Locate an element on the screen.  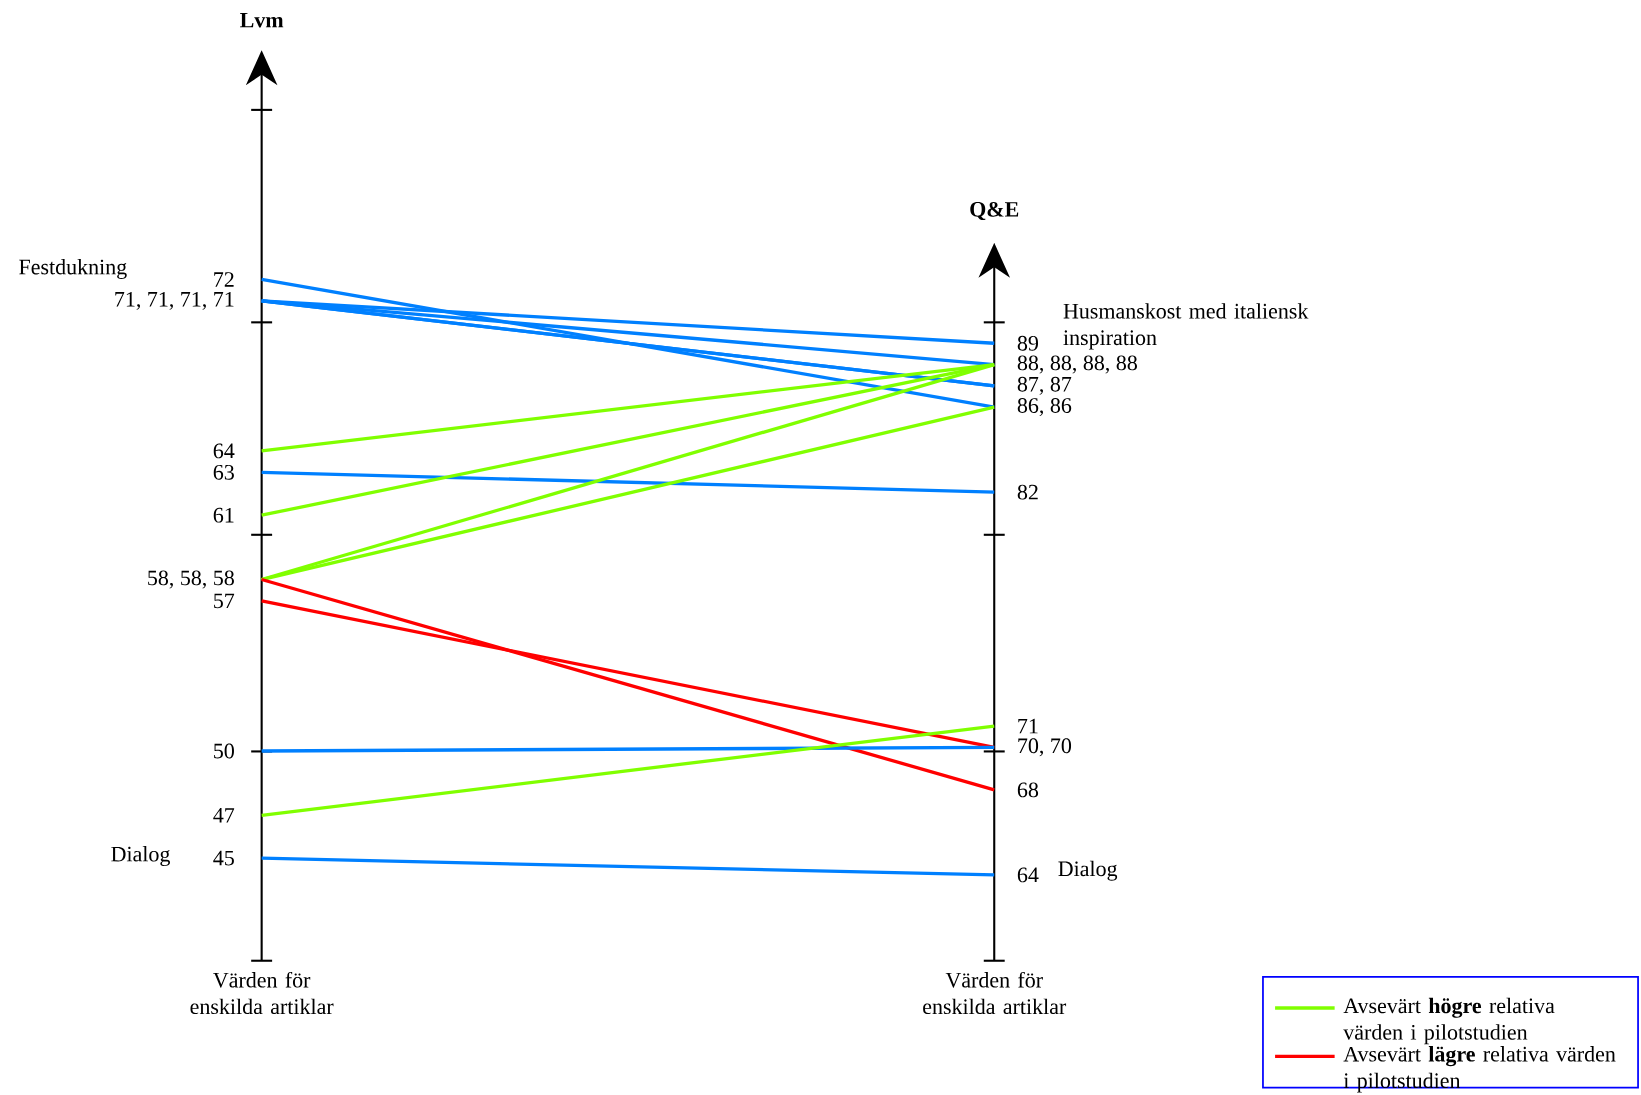
data-label: 87 is located at coordinates (1061, 384).